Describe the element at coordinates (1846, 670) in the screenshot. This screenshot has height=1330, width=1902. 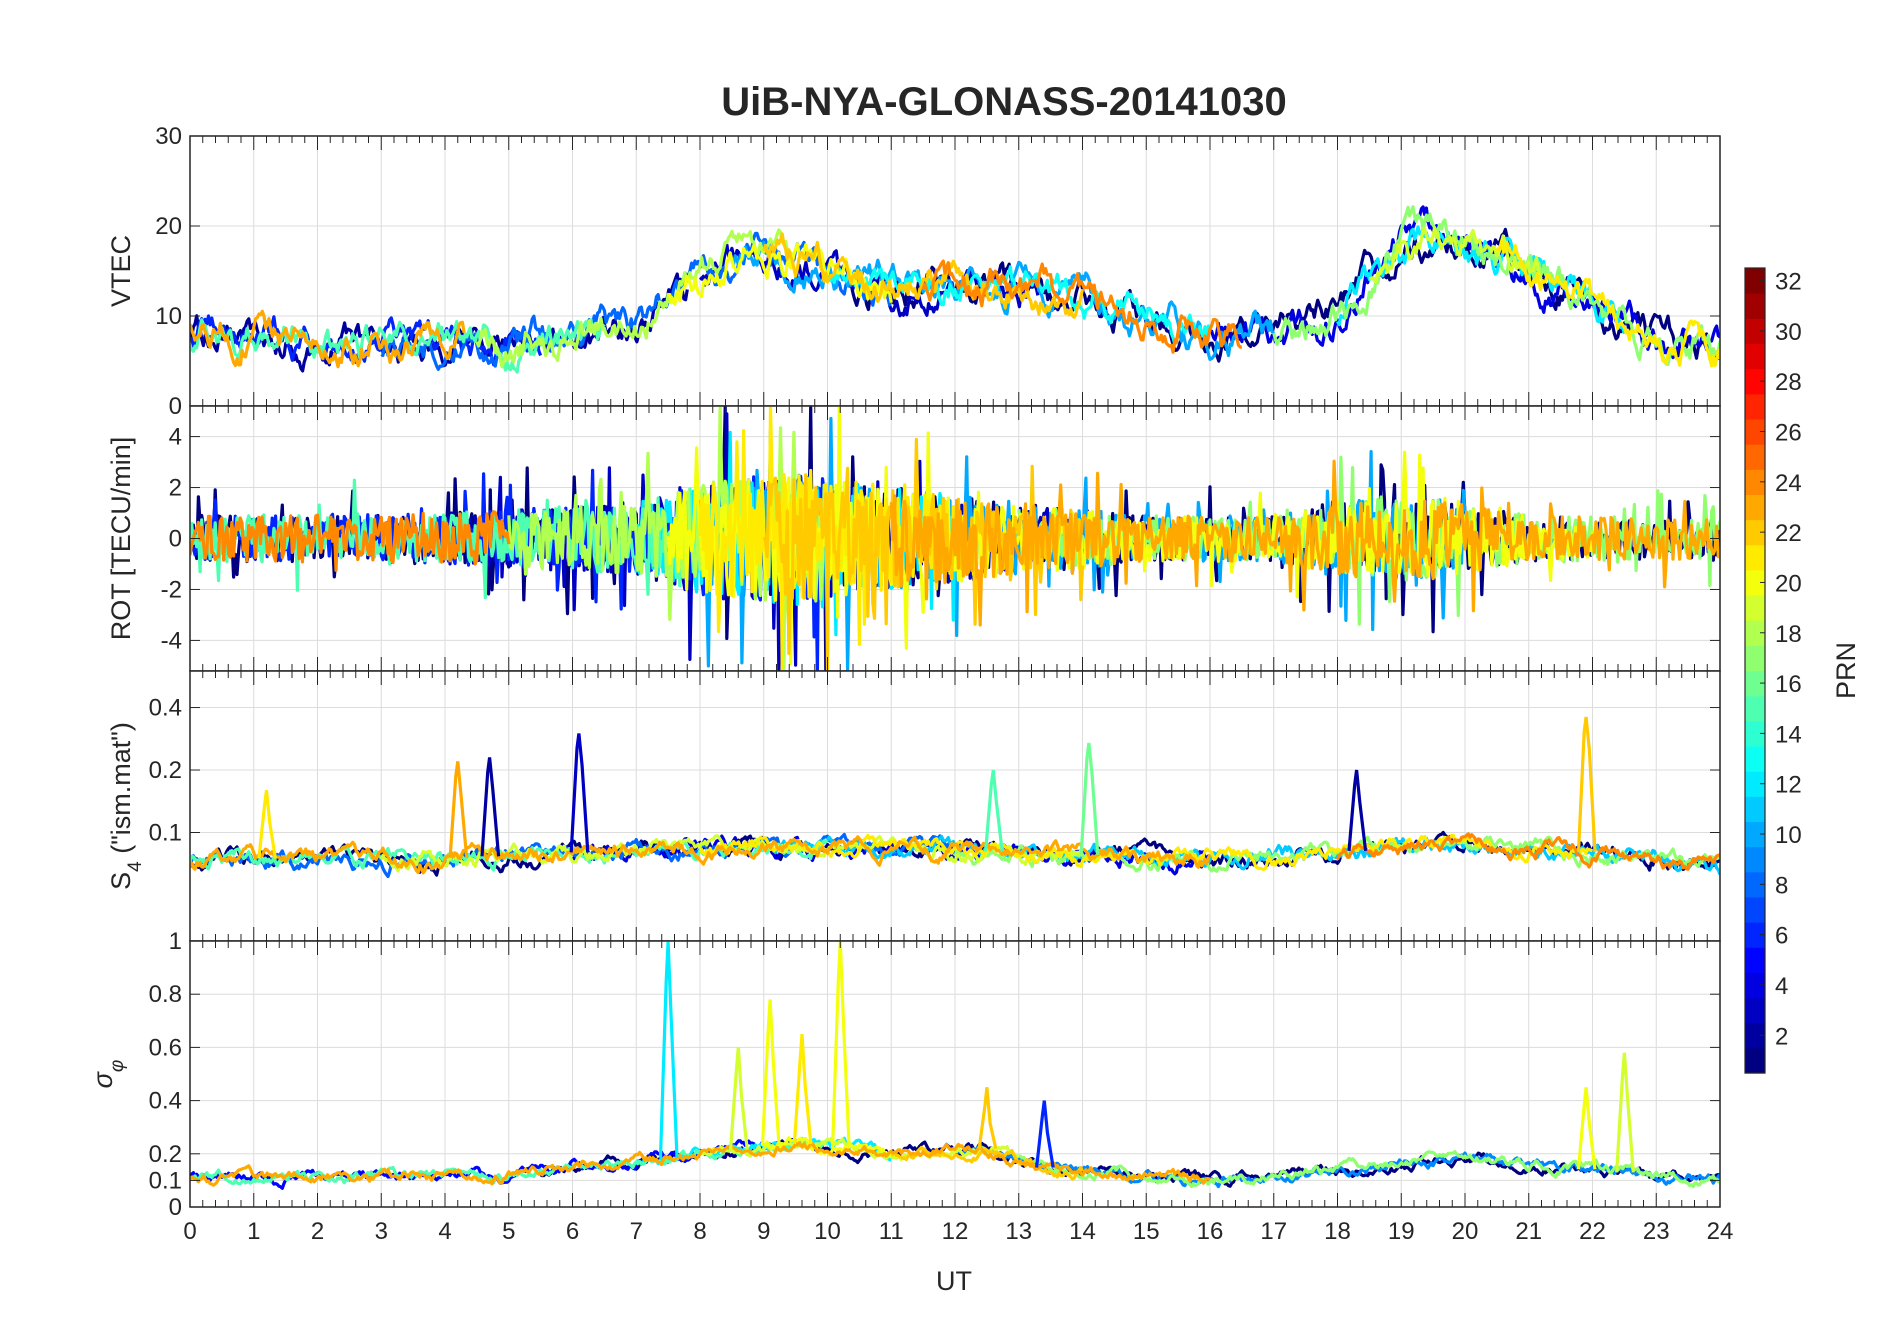
I see `colorbar-label: PRN` at that location.